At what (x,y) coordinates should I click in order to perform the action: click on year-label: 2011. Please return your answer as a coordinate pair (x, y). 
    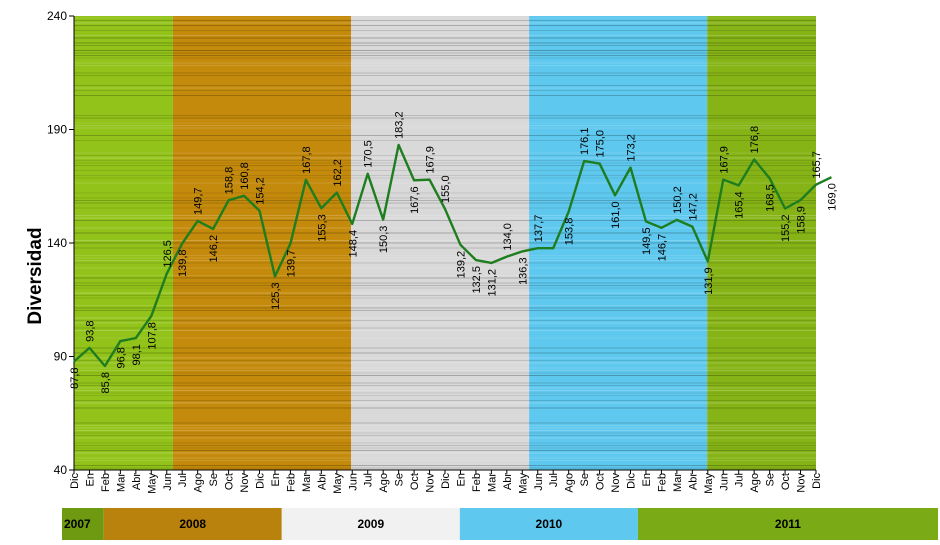
    Looking at the image, I should click on (788, 524).